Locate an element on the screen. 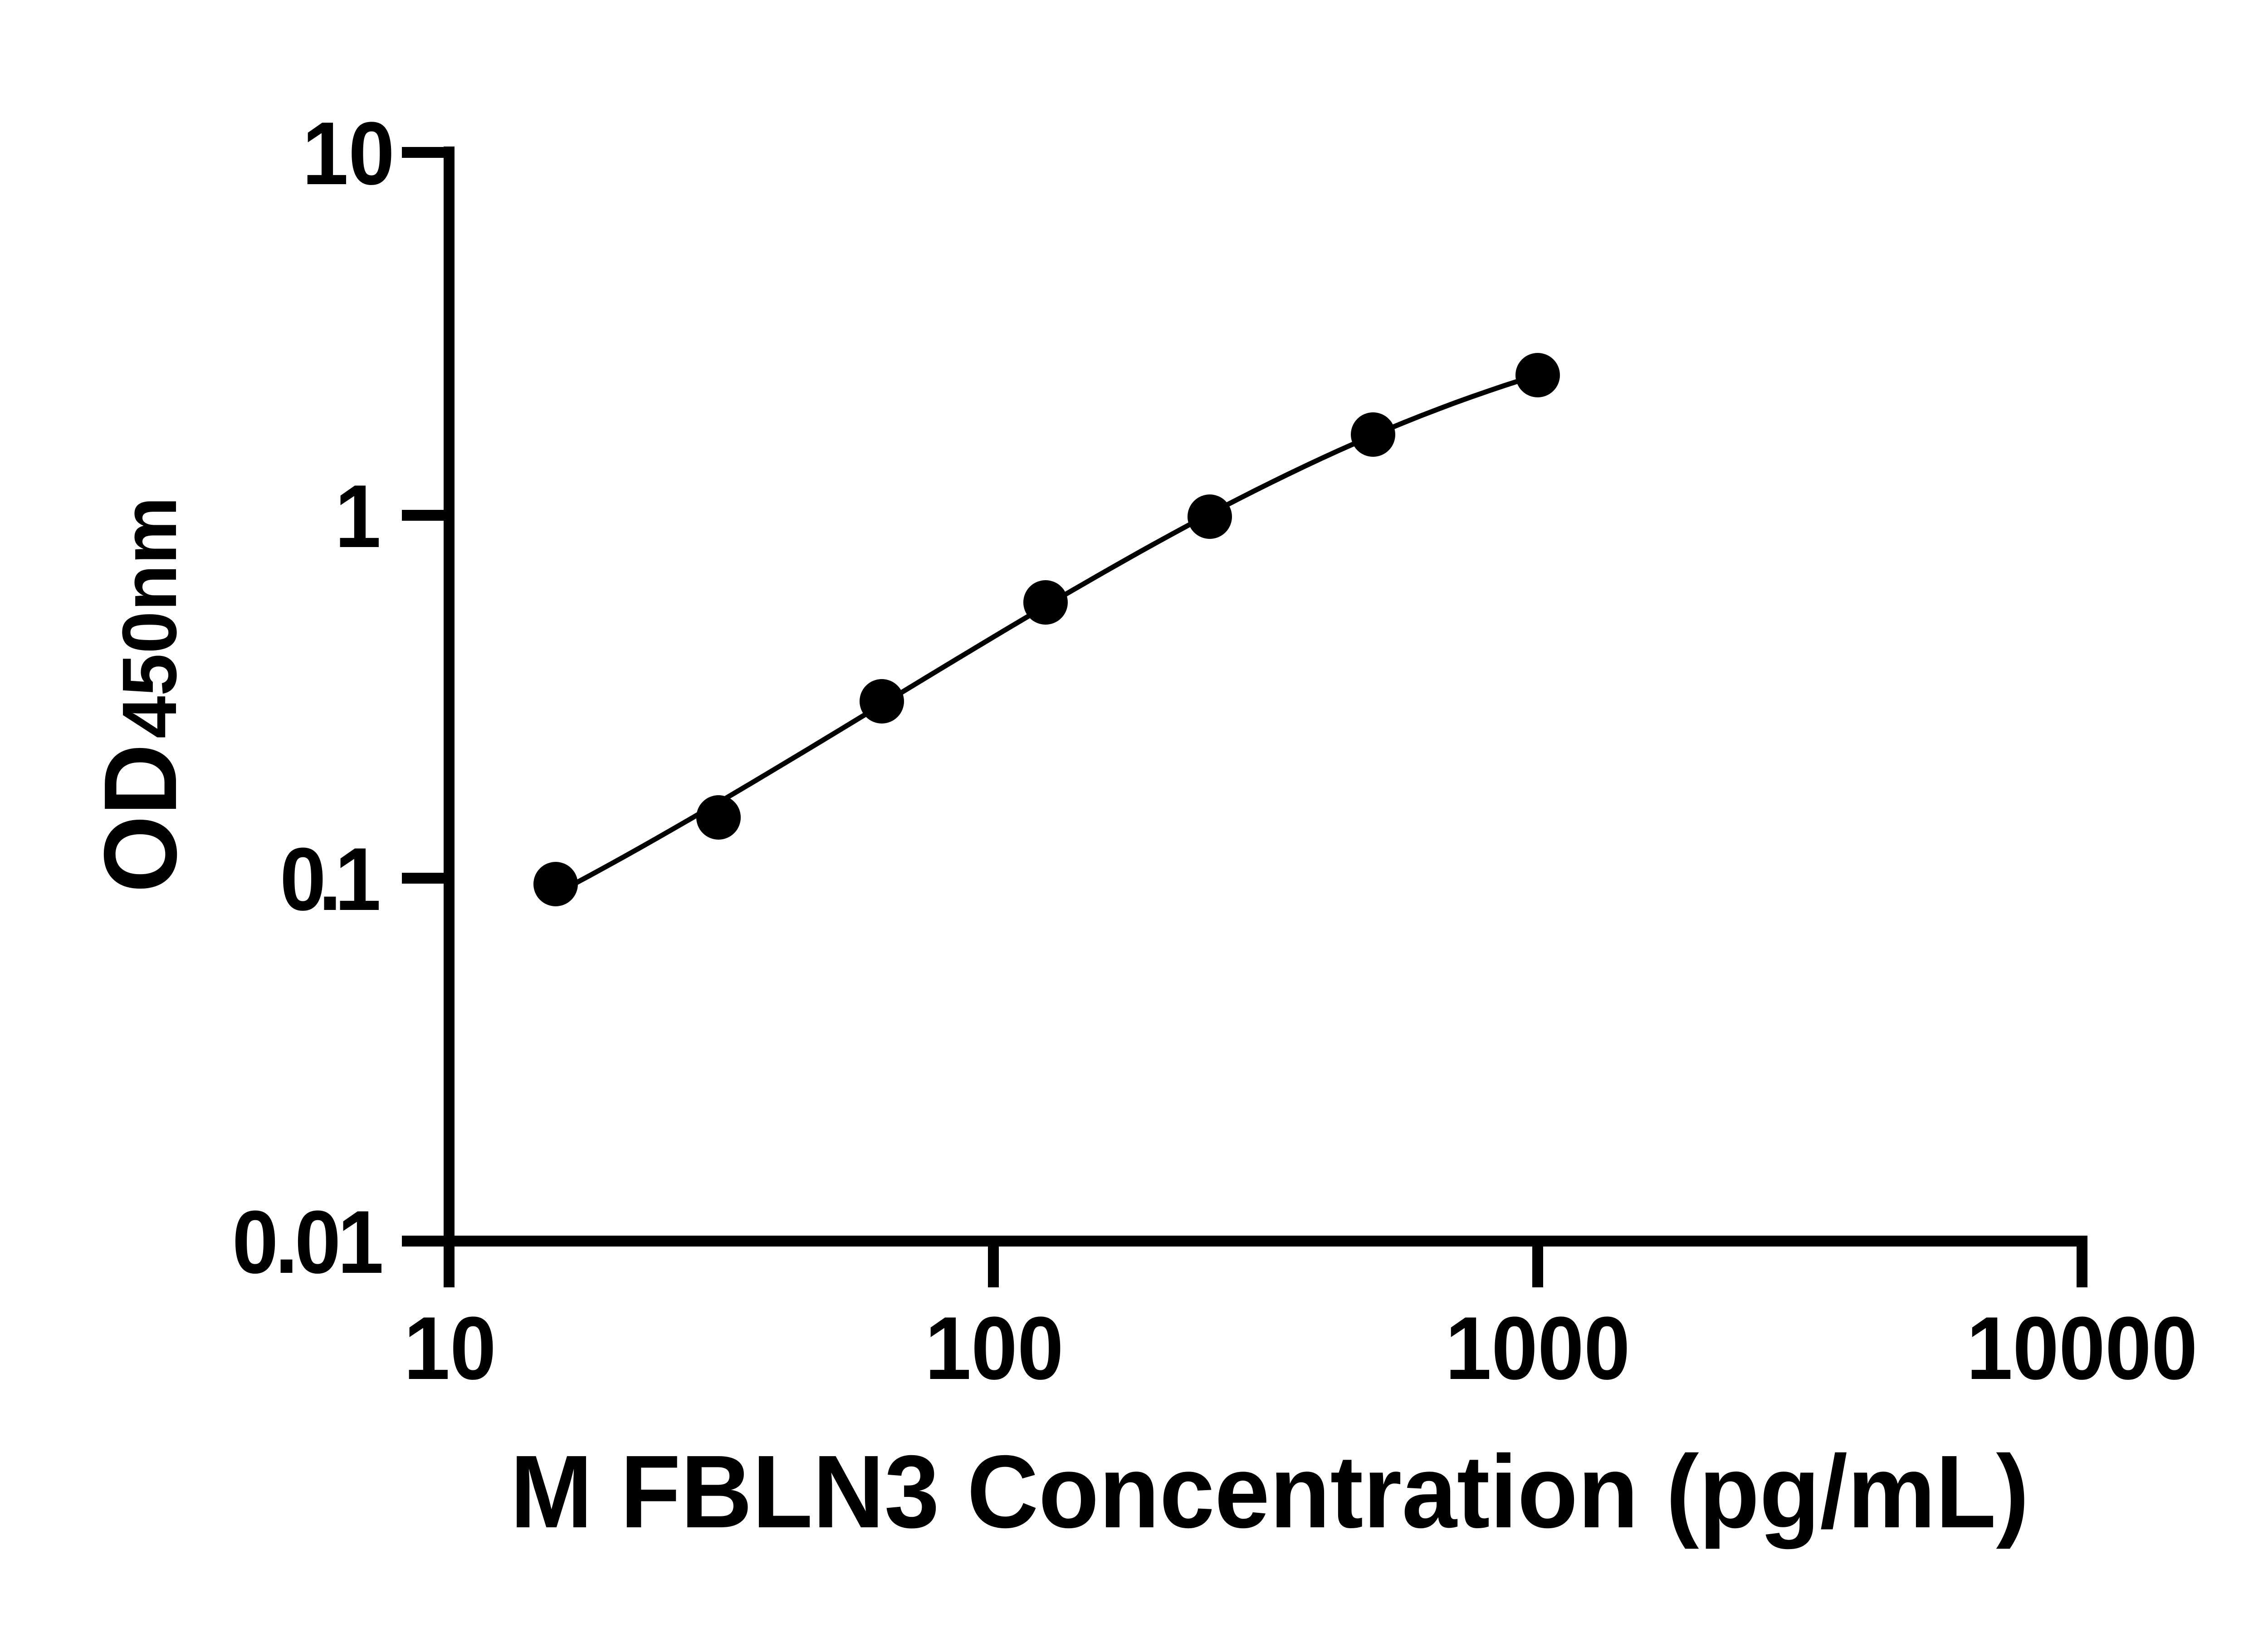 This screenshot has width=2268, height=1633. svg-text: 1 is located at coordinates (358, 517).